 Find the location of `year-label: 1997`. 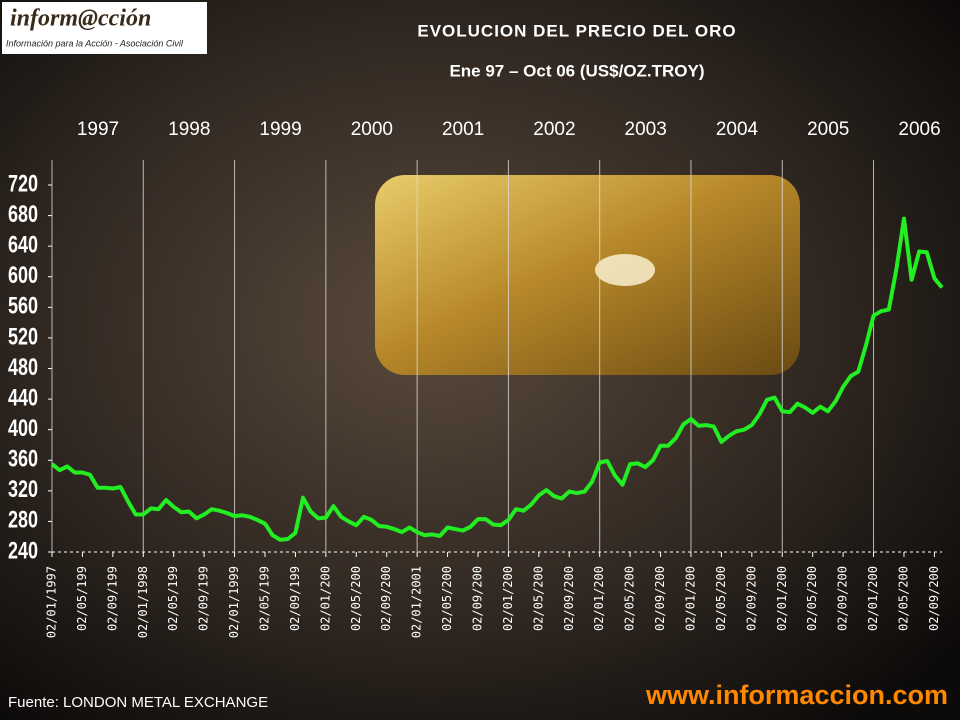

year-label: 1997 is located at coordinates (98, 129).